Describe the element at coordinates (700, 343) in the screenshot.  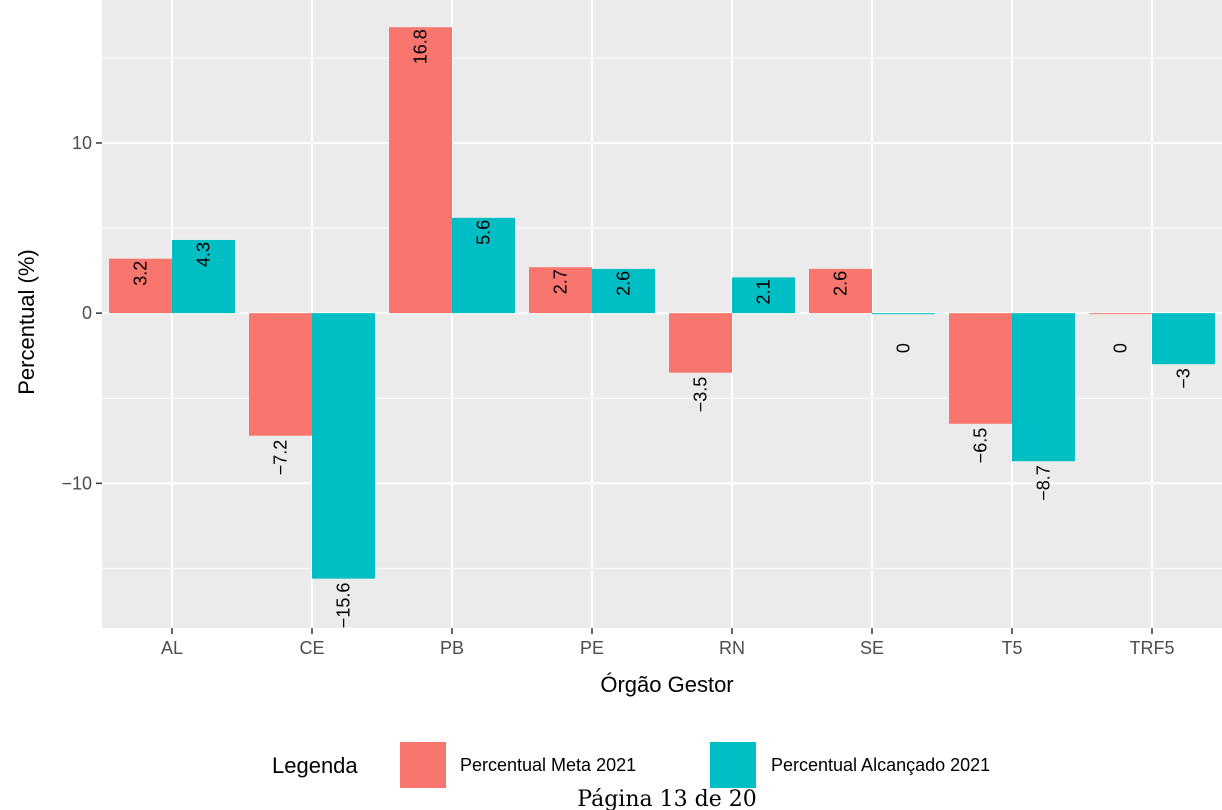
I see `bar-meta-rn` at that location.